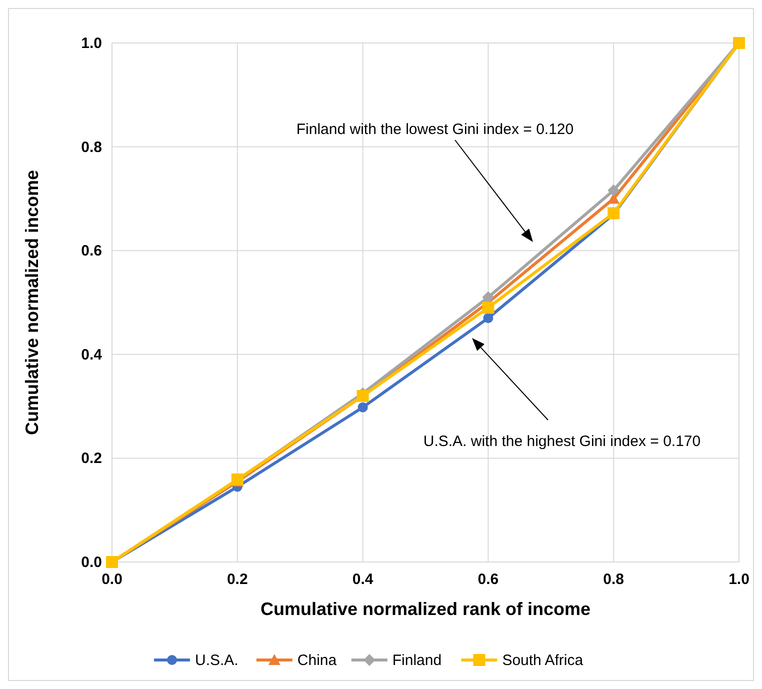 Image resolution: width=762 pixels, height=689 pixels. What do you see at coordinates (91, 459) in the screenshot?
I see `y-tick-label: 0.2` at bounding box center [91, 459].